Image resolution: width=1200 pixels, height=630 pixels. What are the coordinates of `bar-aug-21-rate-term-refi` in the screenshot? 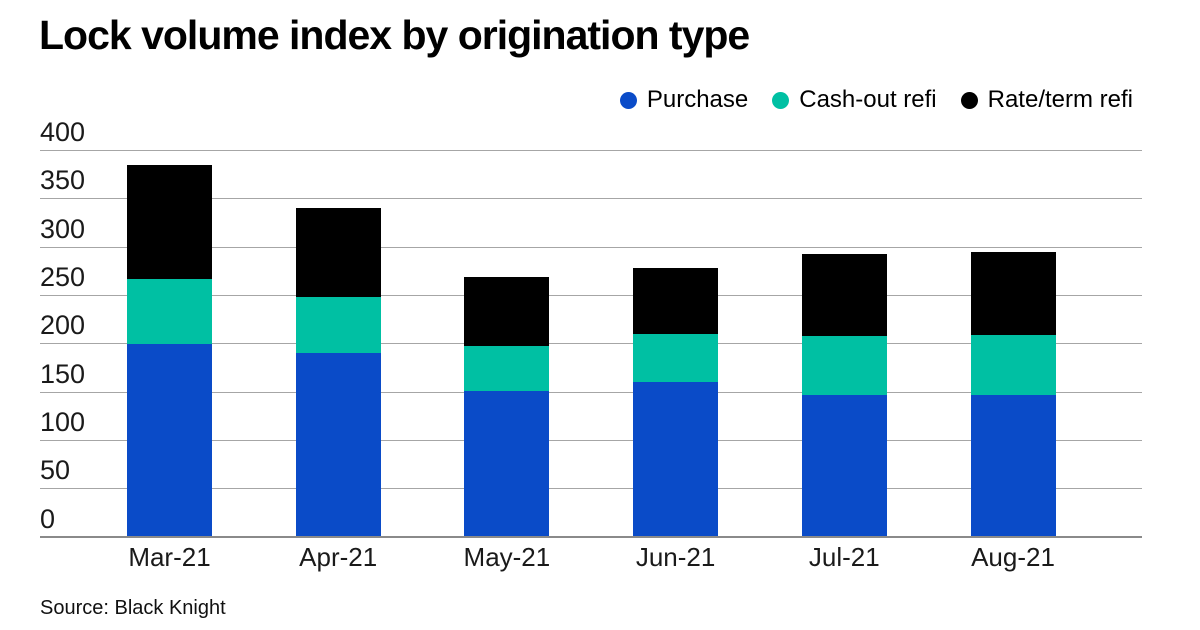 It's located at (1013, 293).